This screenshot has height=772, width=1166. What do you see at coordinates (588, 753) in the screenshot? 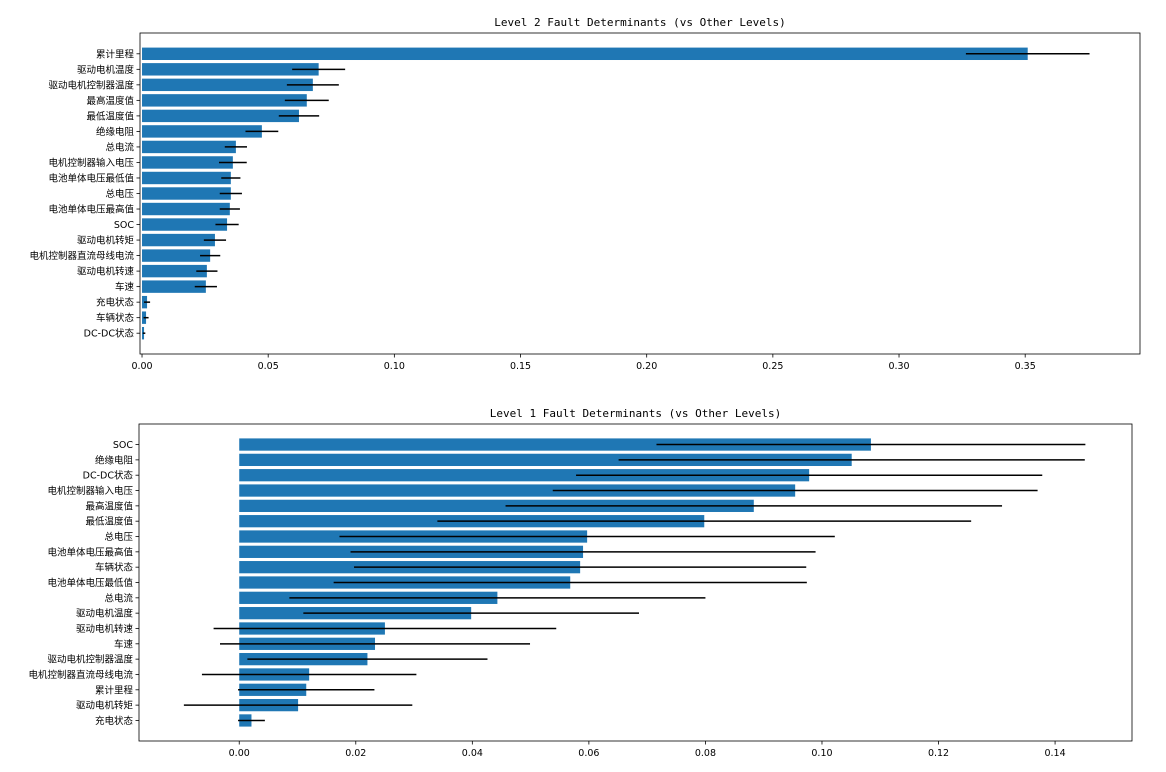
I see `x-tick-label: 0.06` at bounding box center [588, 753].